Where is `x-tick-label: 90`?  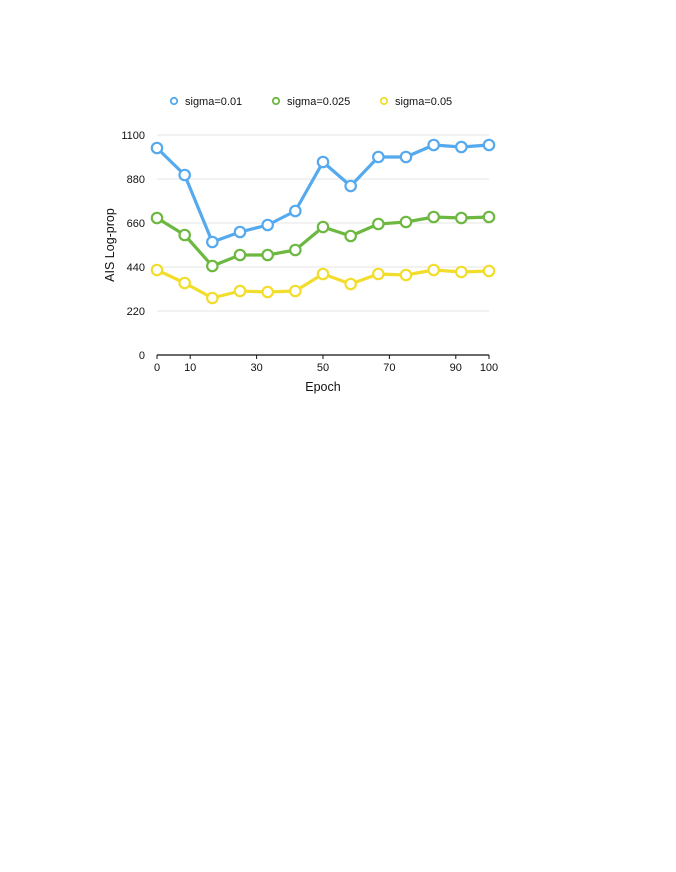 x-tick-label: 90 is located at coordinates (456, 368).